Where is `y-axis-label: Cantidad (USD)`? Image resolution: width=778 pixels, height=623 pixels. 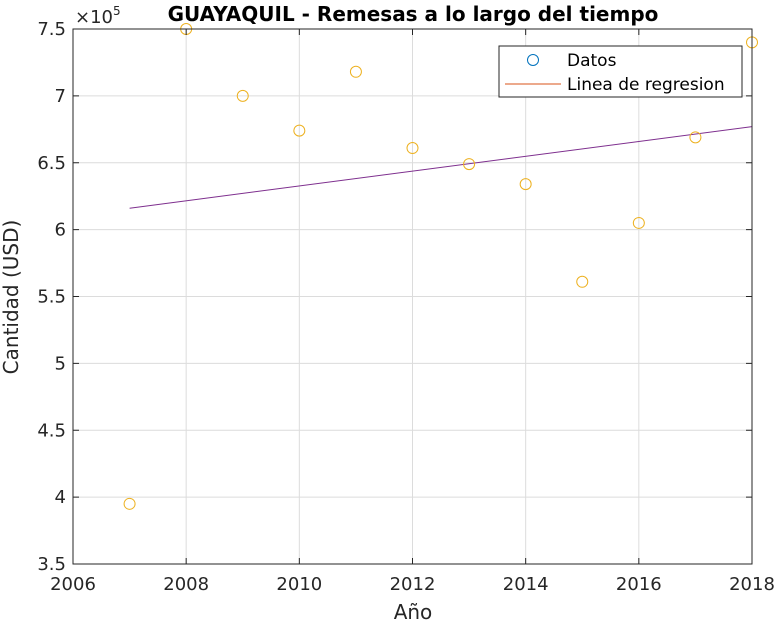
y-axis-label: Cantidad (USD) is located at coordinates (11, 297).